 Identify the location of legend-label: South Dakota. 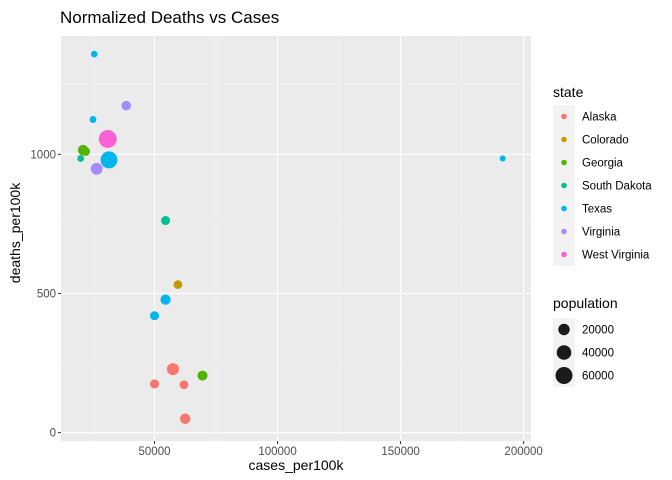
(617, 187).